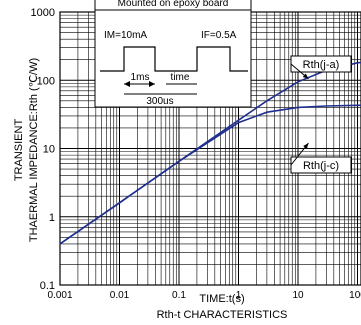  I want to click on inset-1ms-label: 1ms, so click(140, 77).